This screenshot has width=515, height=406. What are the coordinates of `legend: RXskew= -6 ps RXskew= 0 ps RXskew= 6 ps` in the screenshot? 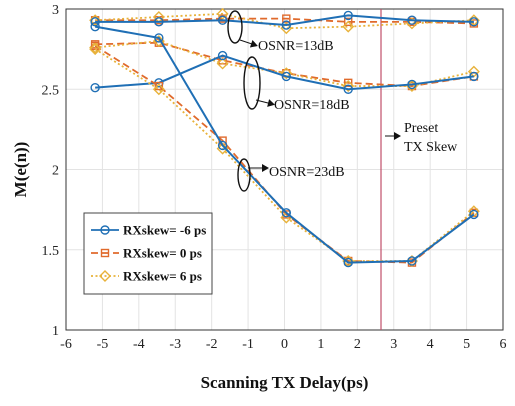 It's located at (148, 253).